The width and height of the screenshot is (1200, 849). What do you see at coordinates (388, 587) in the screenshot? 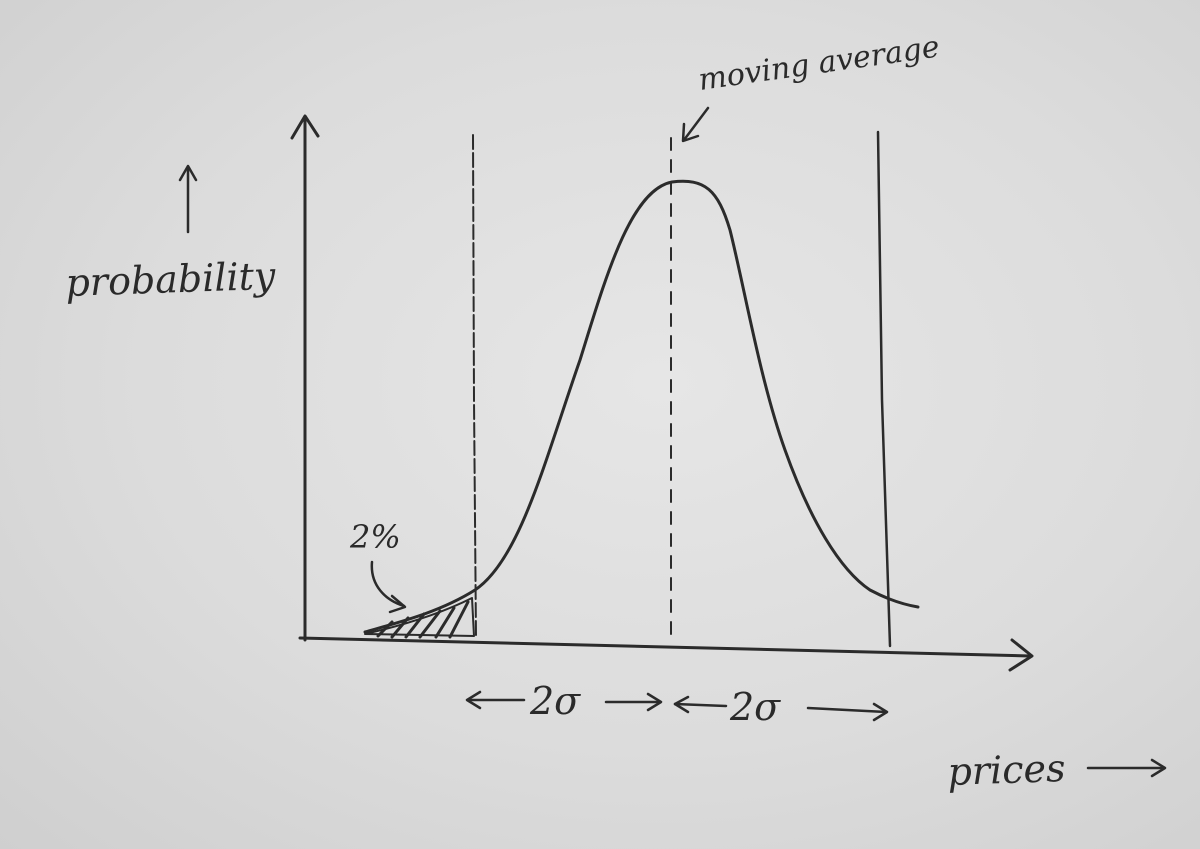
I see `curved-arrow-icon` at bounding box center [388, 587].